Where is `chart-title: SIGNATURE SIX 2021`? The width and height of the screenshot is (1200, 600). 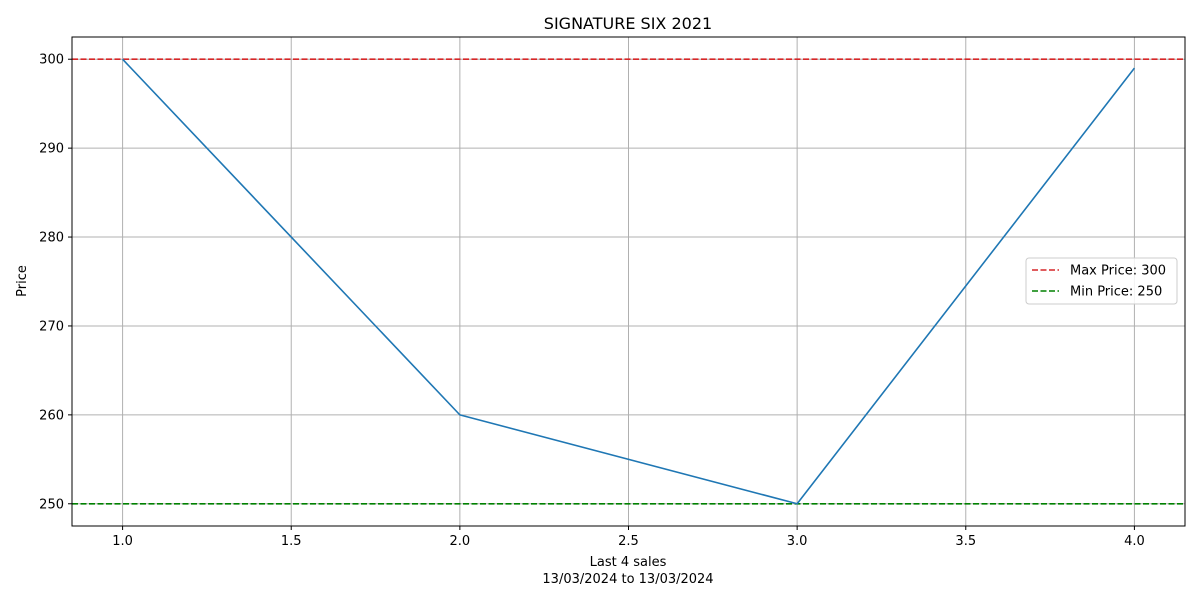
chart-title: SIGNATURE SIX 2021 is located at coordinates (628, 23).